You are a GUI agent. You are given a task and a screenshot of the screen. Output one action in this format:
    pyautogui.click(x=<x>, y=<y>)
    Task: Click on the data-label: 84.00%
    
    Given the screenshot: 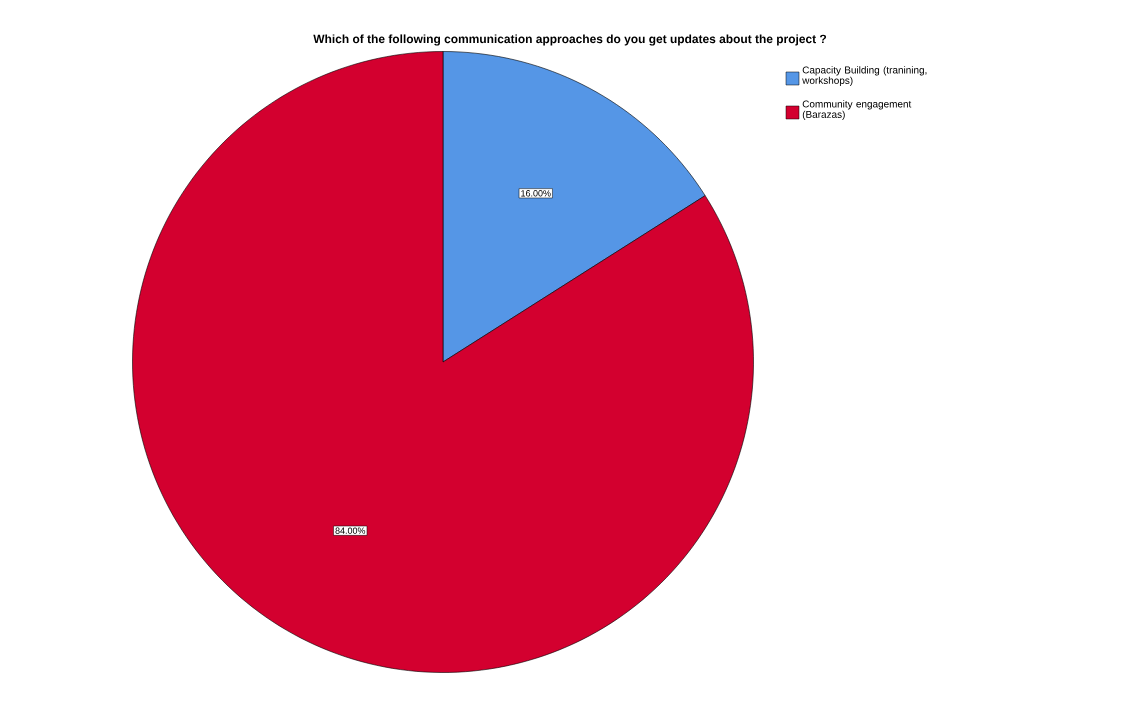 What is the action you would take?
    pyautogui.click(x=350, y=530)
    